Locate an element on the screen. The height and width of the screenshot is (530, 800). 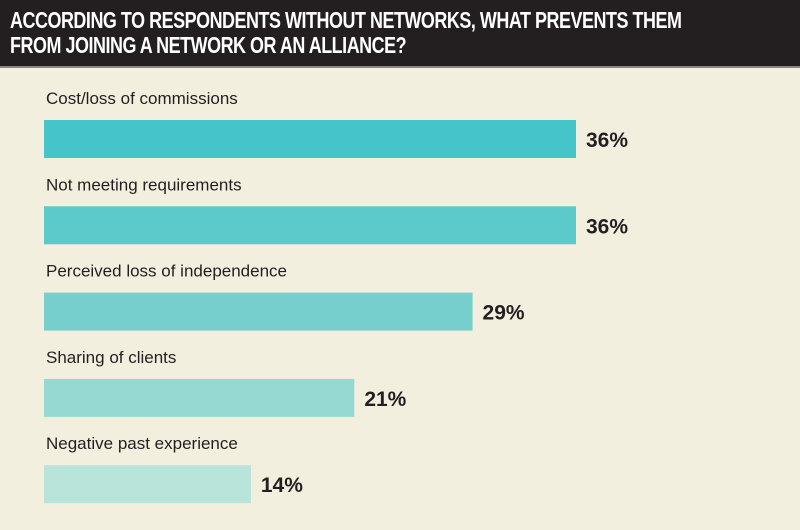
value-label: 21% is located at coordinates (385, 399).